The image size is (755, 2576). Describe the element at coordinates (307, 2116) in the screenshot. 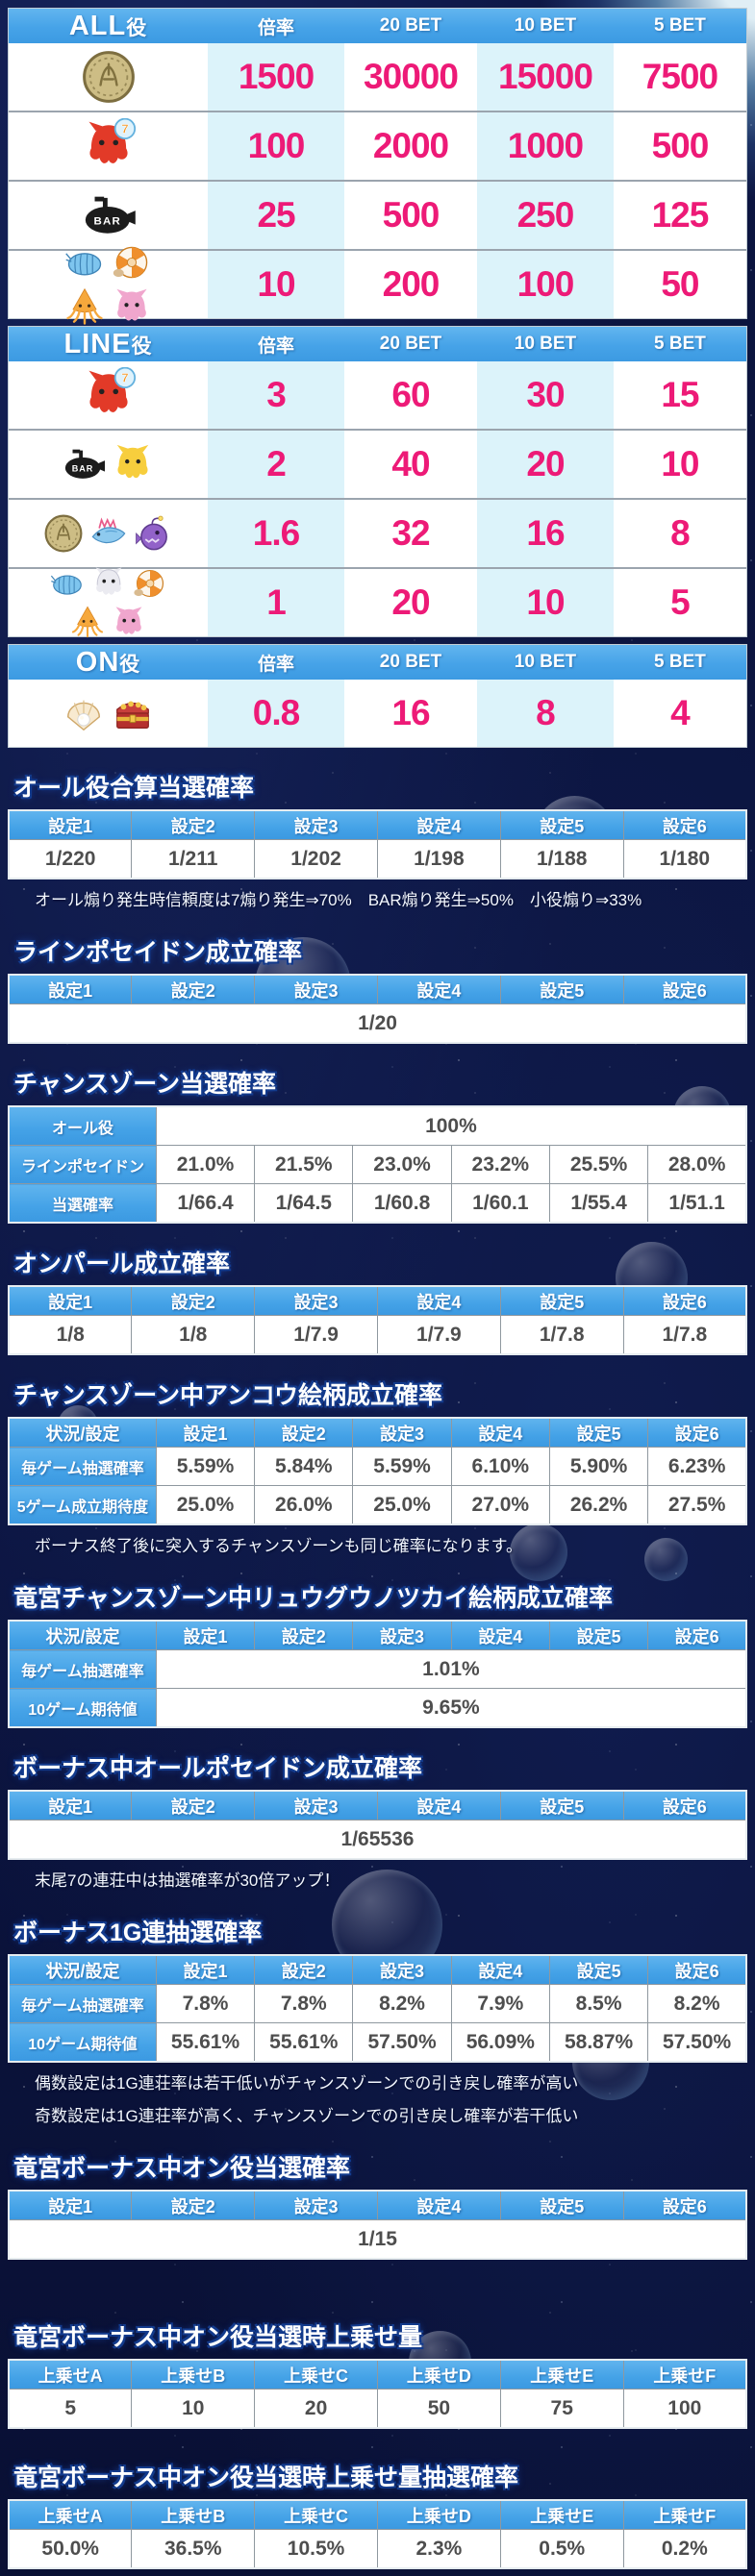

I see `section-note: 奇数設定は1G連荘率が高く、チャンスゾーンでの引き戻し確率が若干低い` at that location.